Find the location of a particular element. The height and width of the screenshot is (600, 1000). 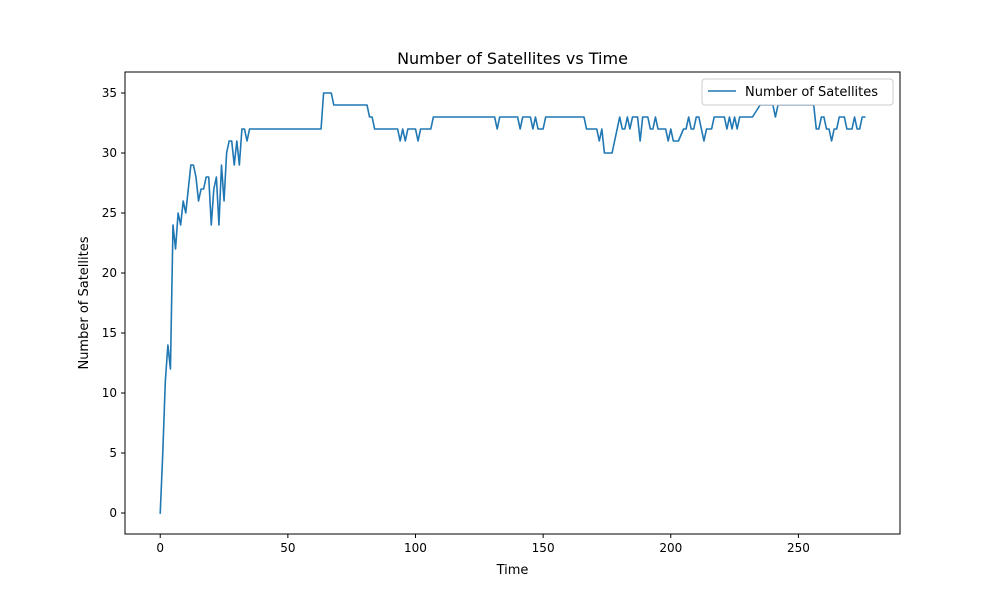

x-tick-label: 150 is located at coordinates (543, 548).